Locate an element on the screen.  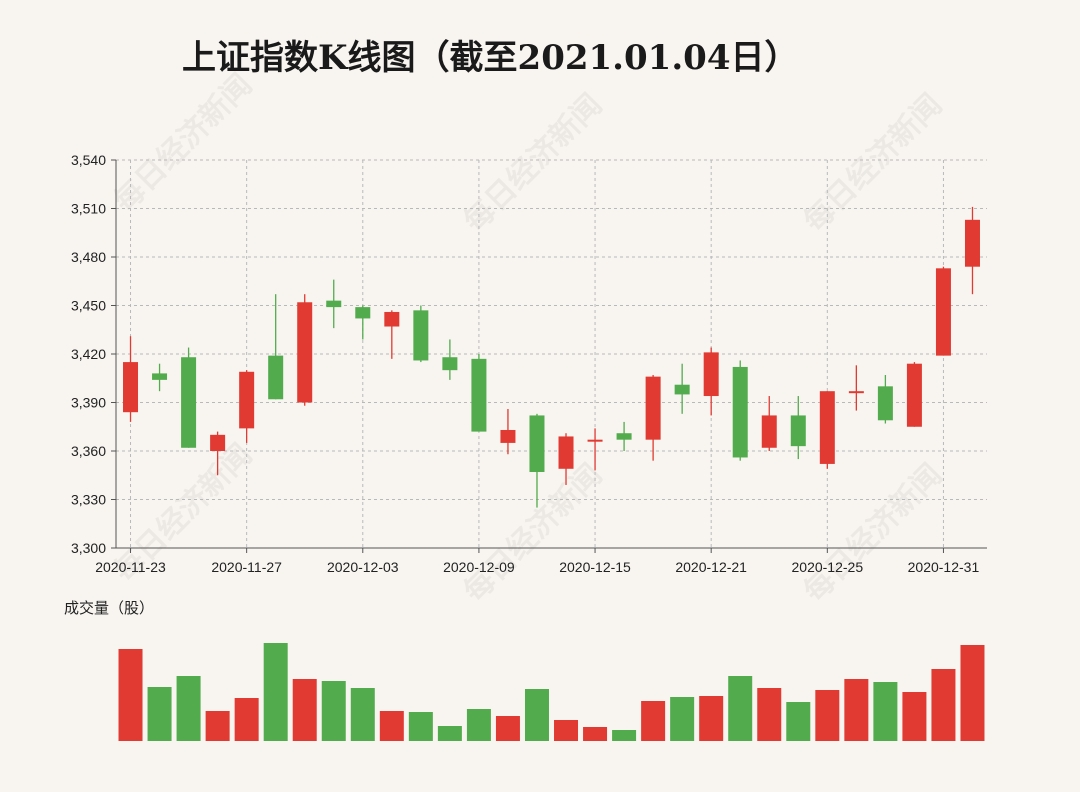
y-tick-label: 3,420 is located at coordinates (88, 354).